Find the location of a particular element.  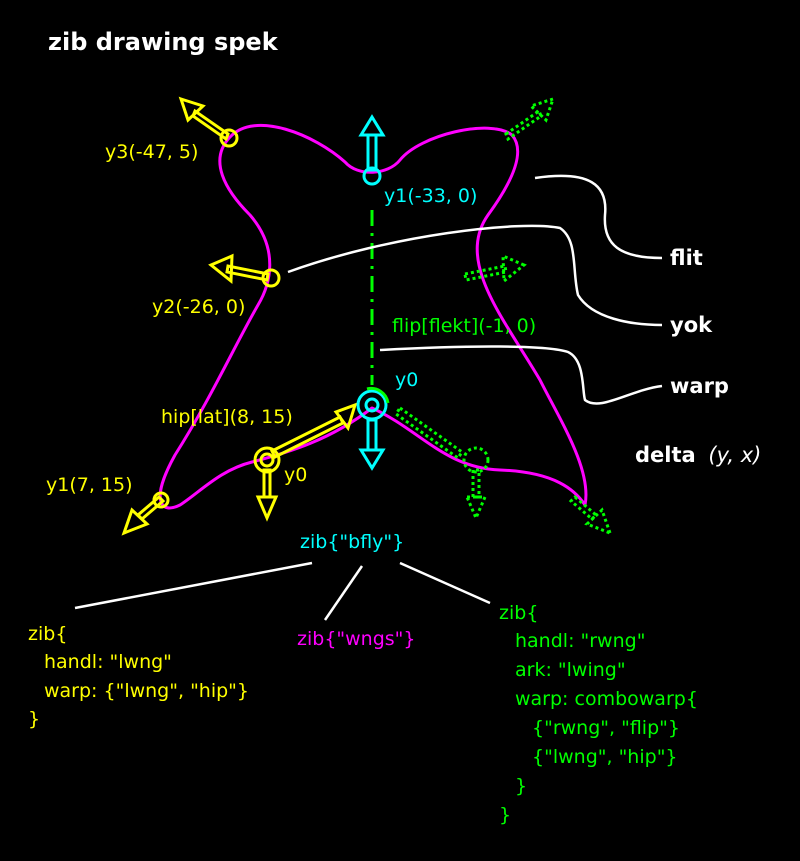

y1-top-arrow is located at coordinates (372, 143).